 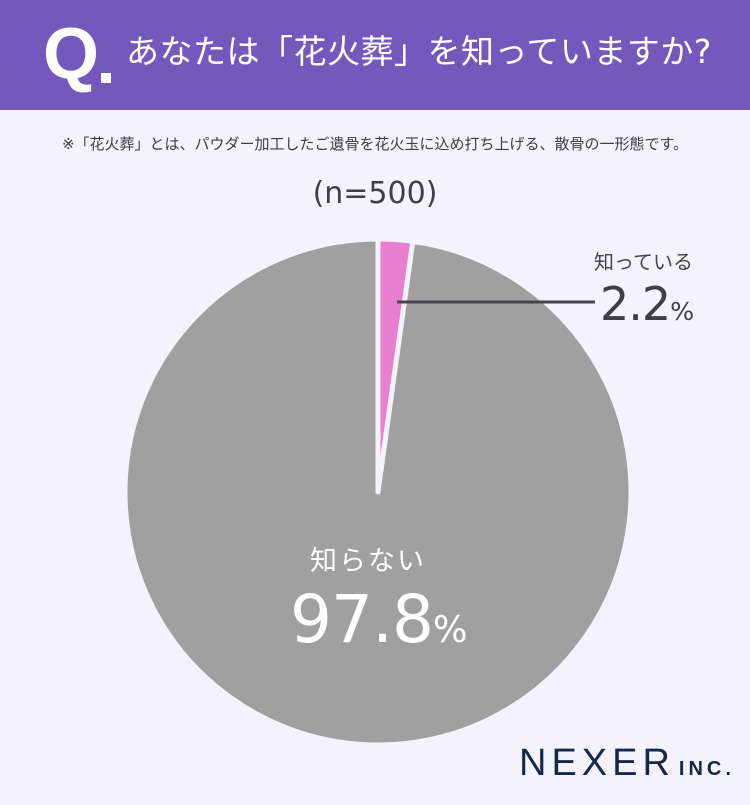 What do you see at coordinates (706, 769) in the screenshot?
I see `brand-suffix: INC.` at bounding box center [706, 769].